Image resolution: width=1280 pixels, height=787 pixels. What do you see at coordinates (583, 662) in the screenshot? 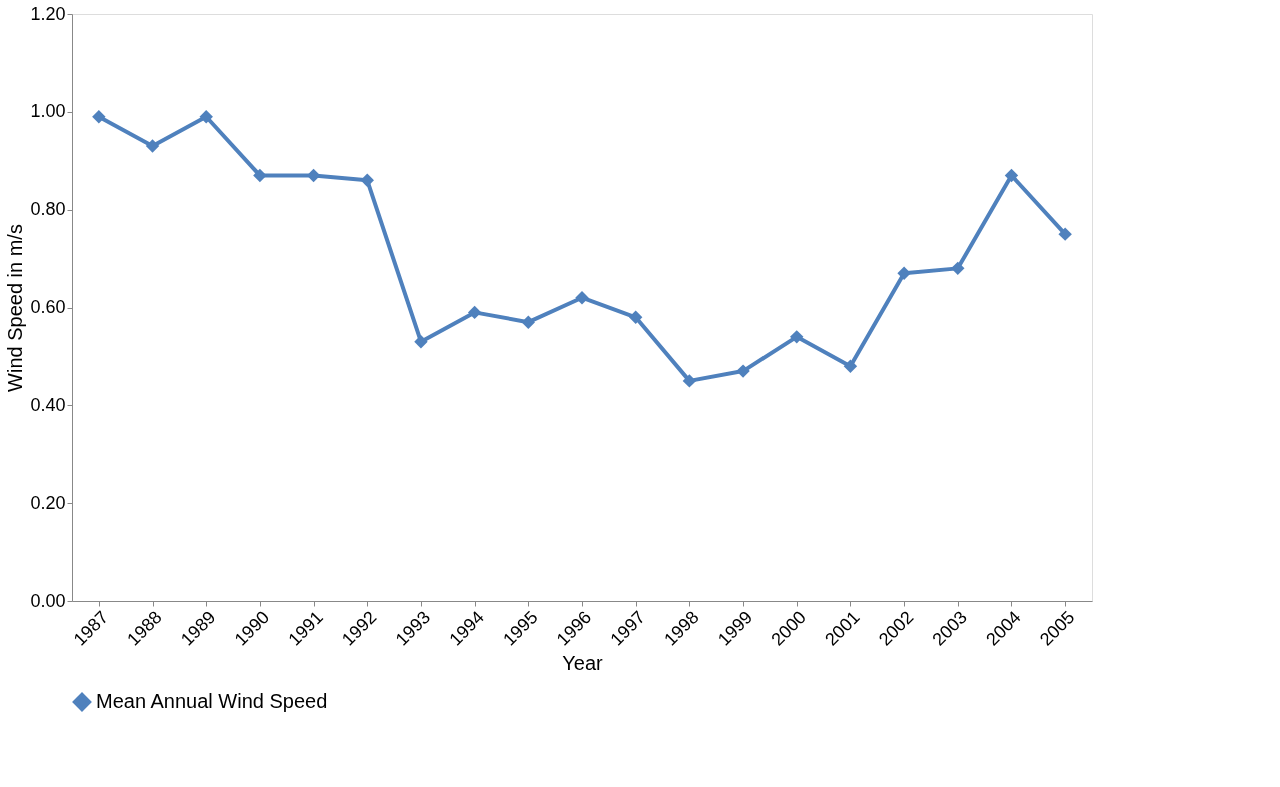
I see `x-axis-title: Year` at bounding box center [583, 662].